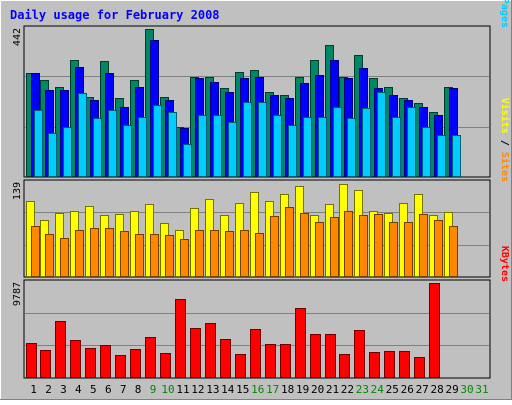 The image size is (512, 405). I want to click on legend-part: Pages, so click(504, 14).